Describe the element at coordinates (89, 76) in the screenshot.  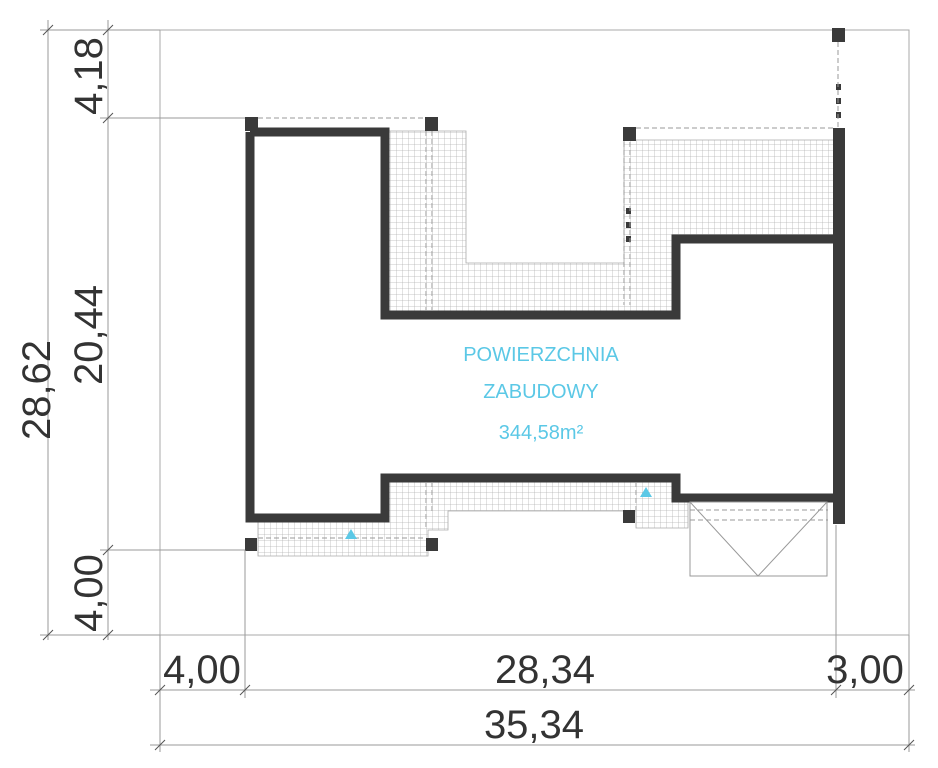
I see `dim-left-top: 4,18` at that location.